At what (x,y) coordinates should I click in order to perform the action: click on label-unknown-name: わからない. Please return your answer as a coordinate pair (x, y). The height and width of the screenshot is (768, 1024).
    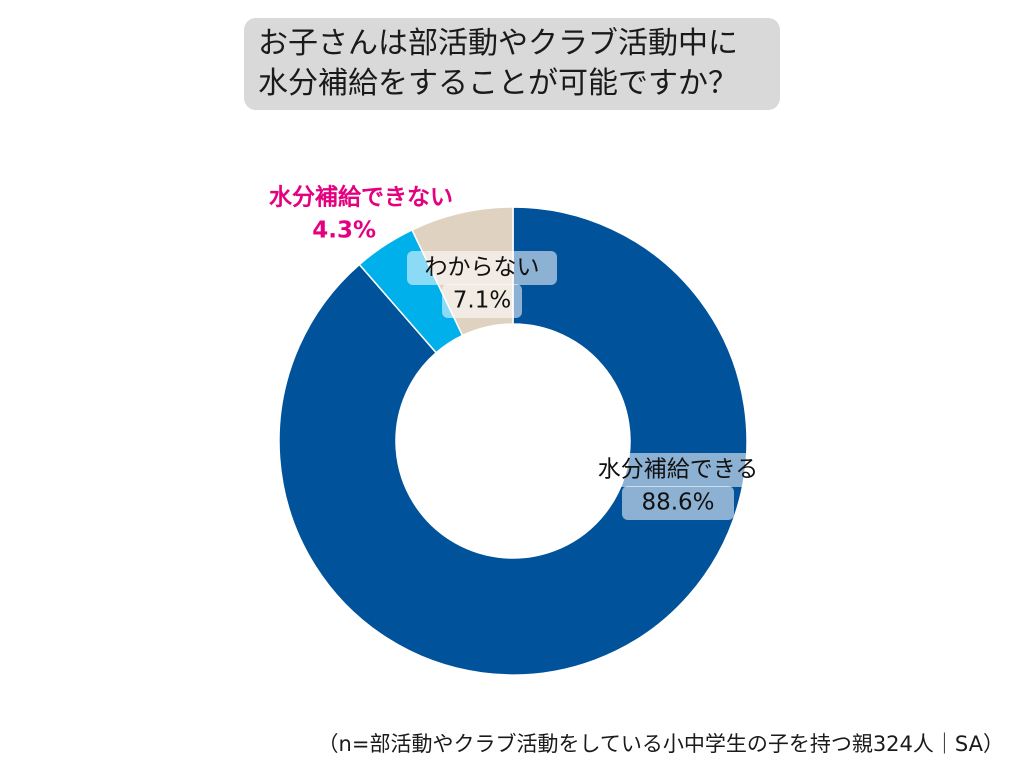
    Looking at the image, I should click on (482, 268).